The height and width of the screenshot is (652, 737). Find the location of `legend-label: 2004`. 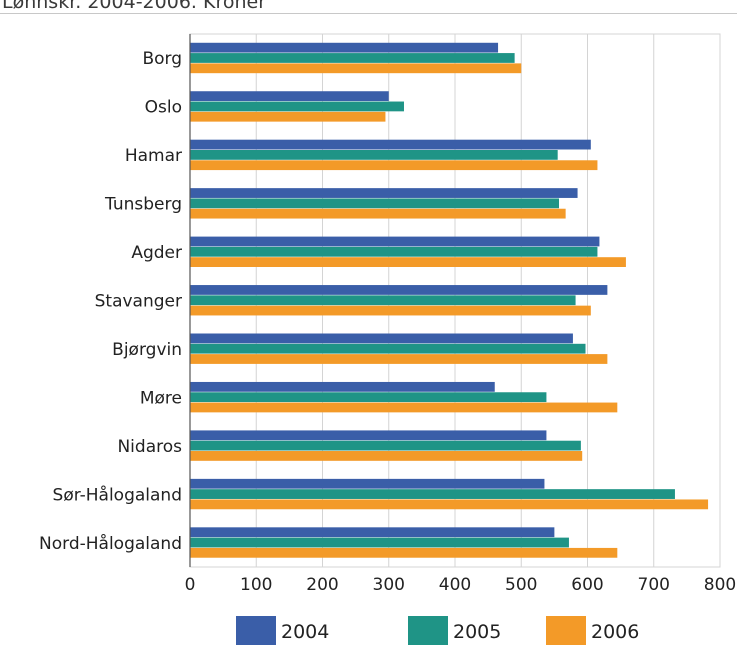

legend-label: 2004 is located at coordinates (305, 632).